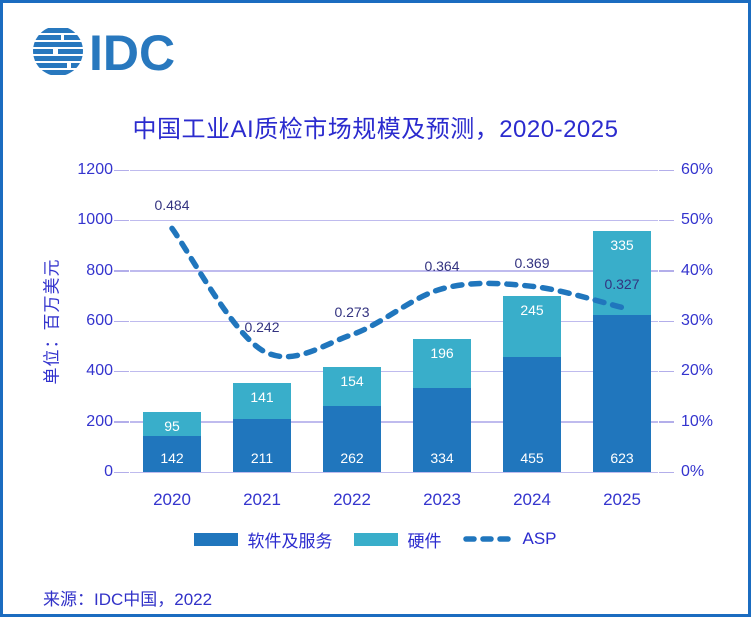  Describe the element at coordinates (532, 263) in the screenshot. I see `asp-value-label: 0.369` at that location.